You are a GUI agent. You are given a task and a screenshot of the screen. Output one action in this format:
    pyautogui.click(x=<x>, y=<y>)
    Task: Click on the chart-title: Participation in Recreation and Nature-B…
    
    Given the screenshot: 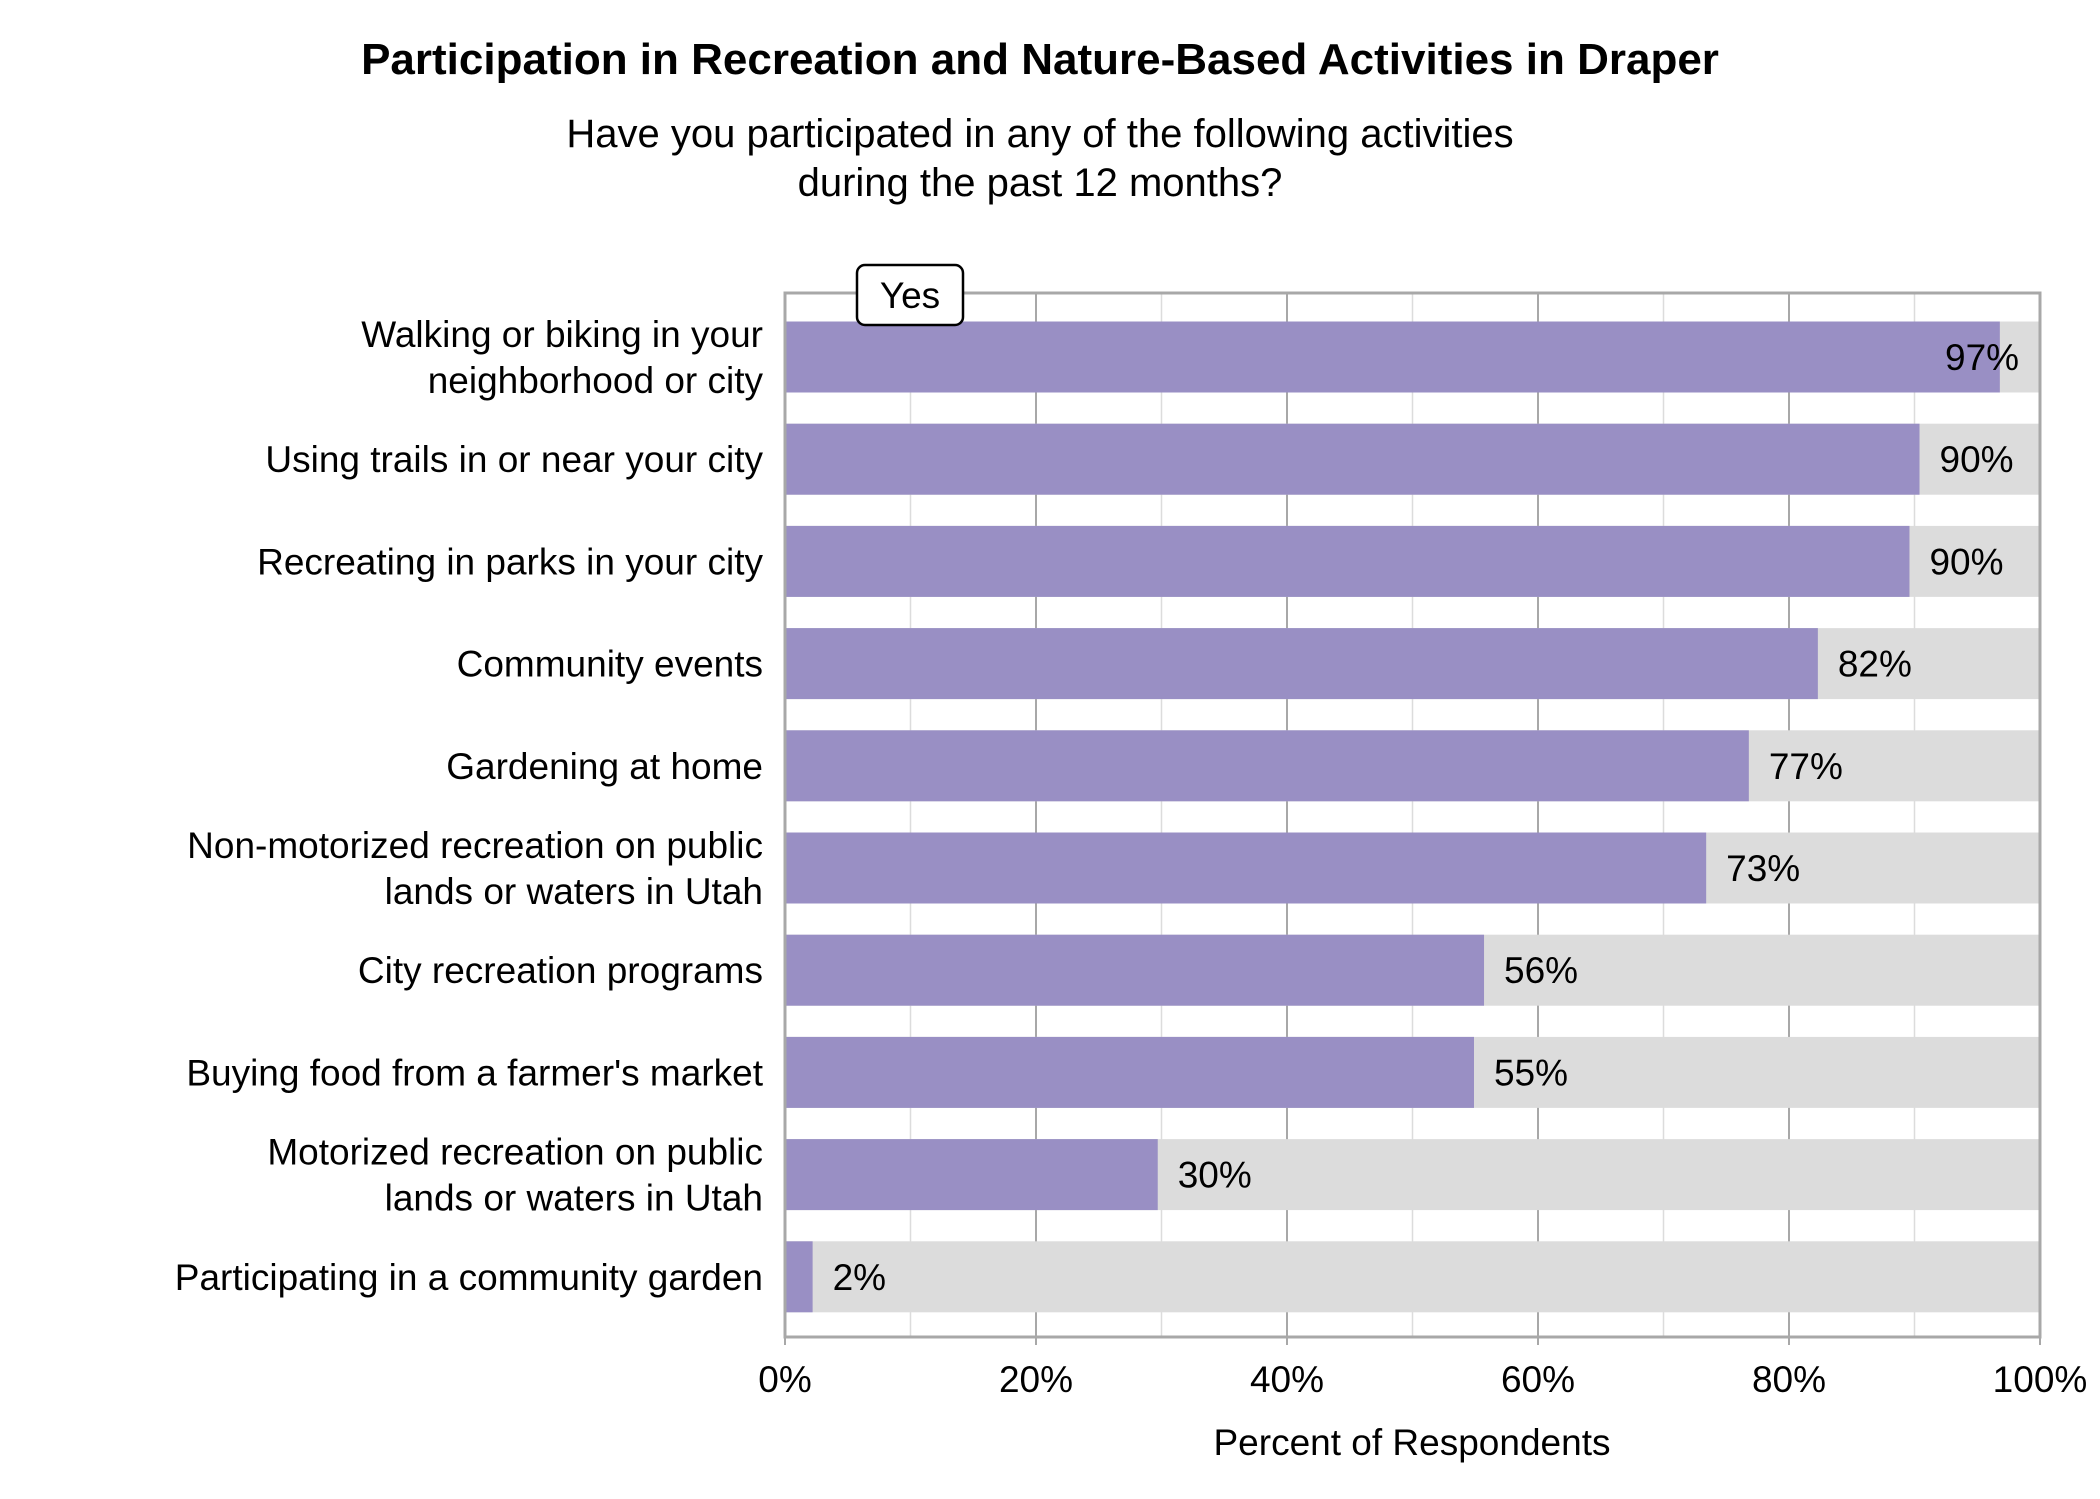 What is the action you would take?
    pyautogui.click(x=1040, y=59)
    